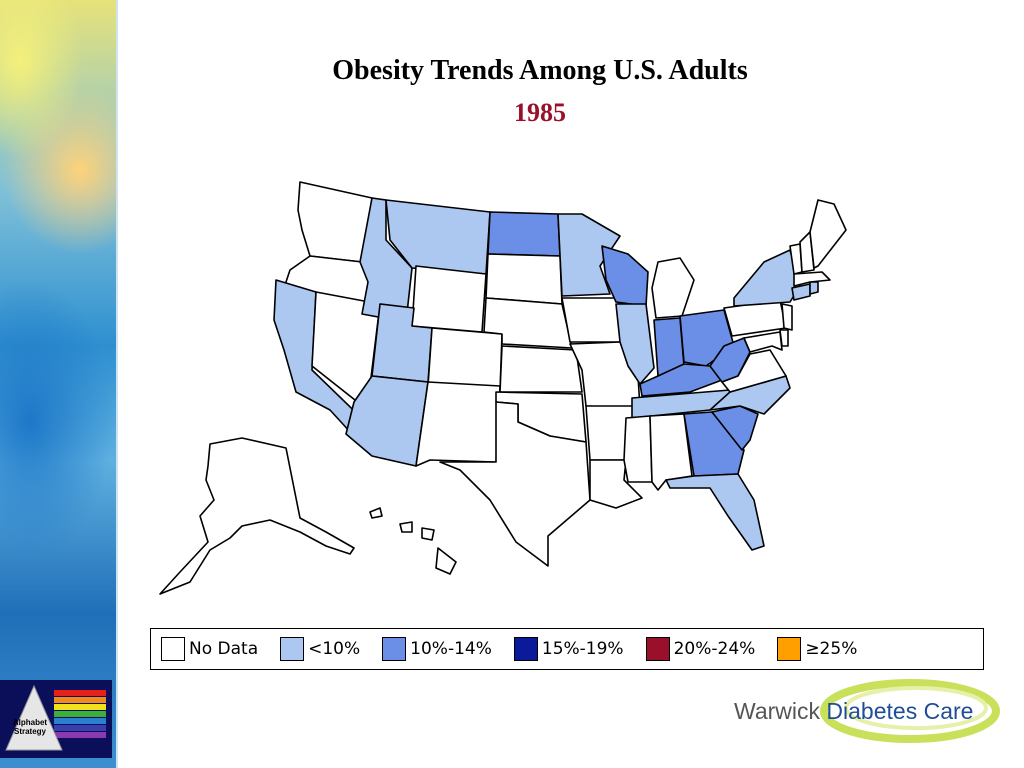 The image size is (1024, 768). What do you see at coordinates (714, 444) in the screenshot?
I see `state-ga` at bounding box center [714, 444].